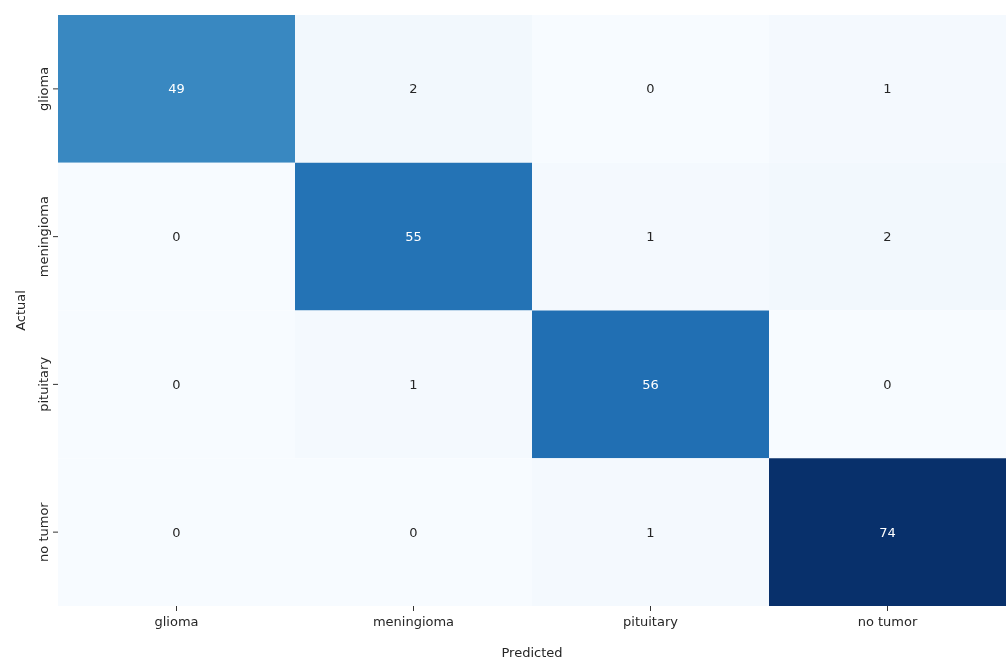 The height and width of the screenshot is (660, 1006). What do you see at coordinates (43, 237) in the screenshot?
I see `y-tick-label: meningioma` at bounding box center [43, 237].